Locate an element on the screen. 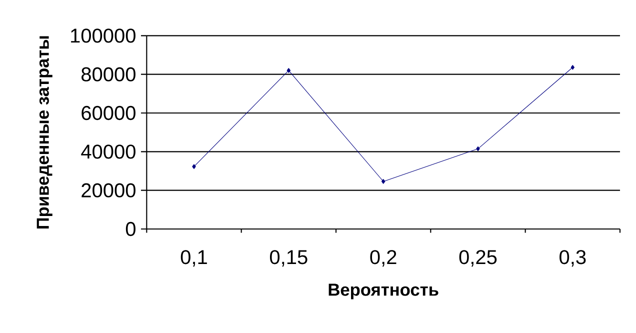 The image size is (636, 333). y-axis-title: Приведенные затраты is located at coordinates (44, 132).